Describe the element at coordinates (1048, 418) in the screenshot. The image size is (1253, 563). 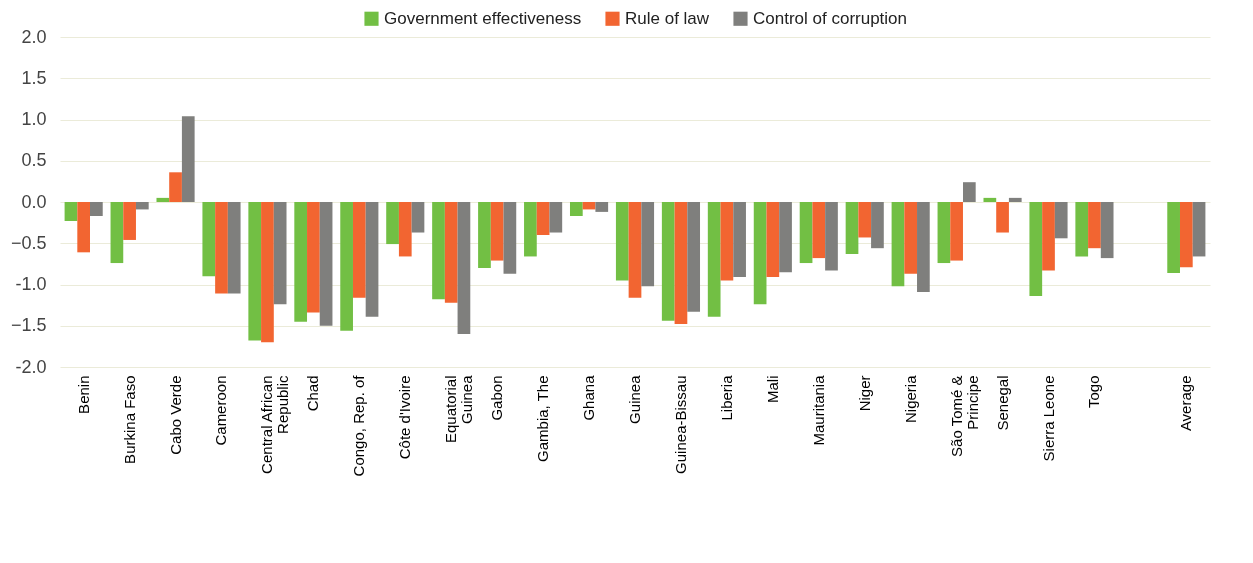
I see `x-tick-label: Sierra Leone` at that location.